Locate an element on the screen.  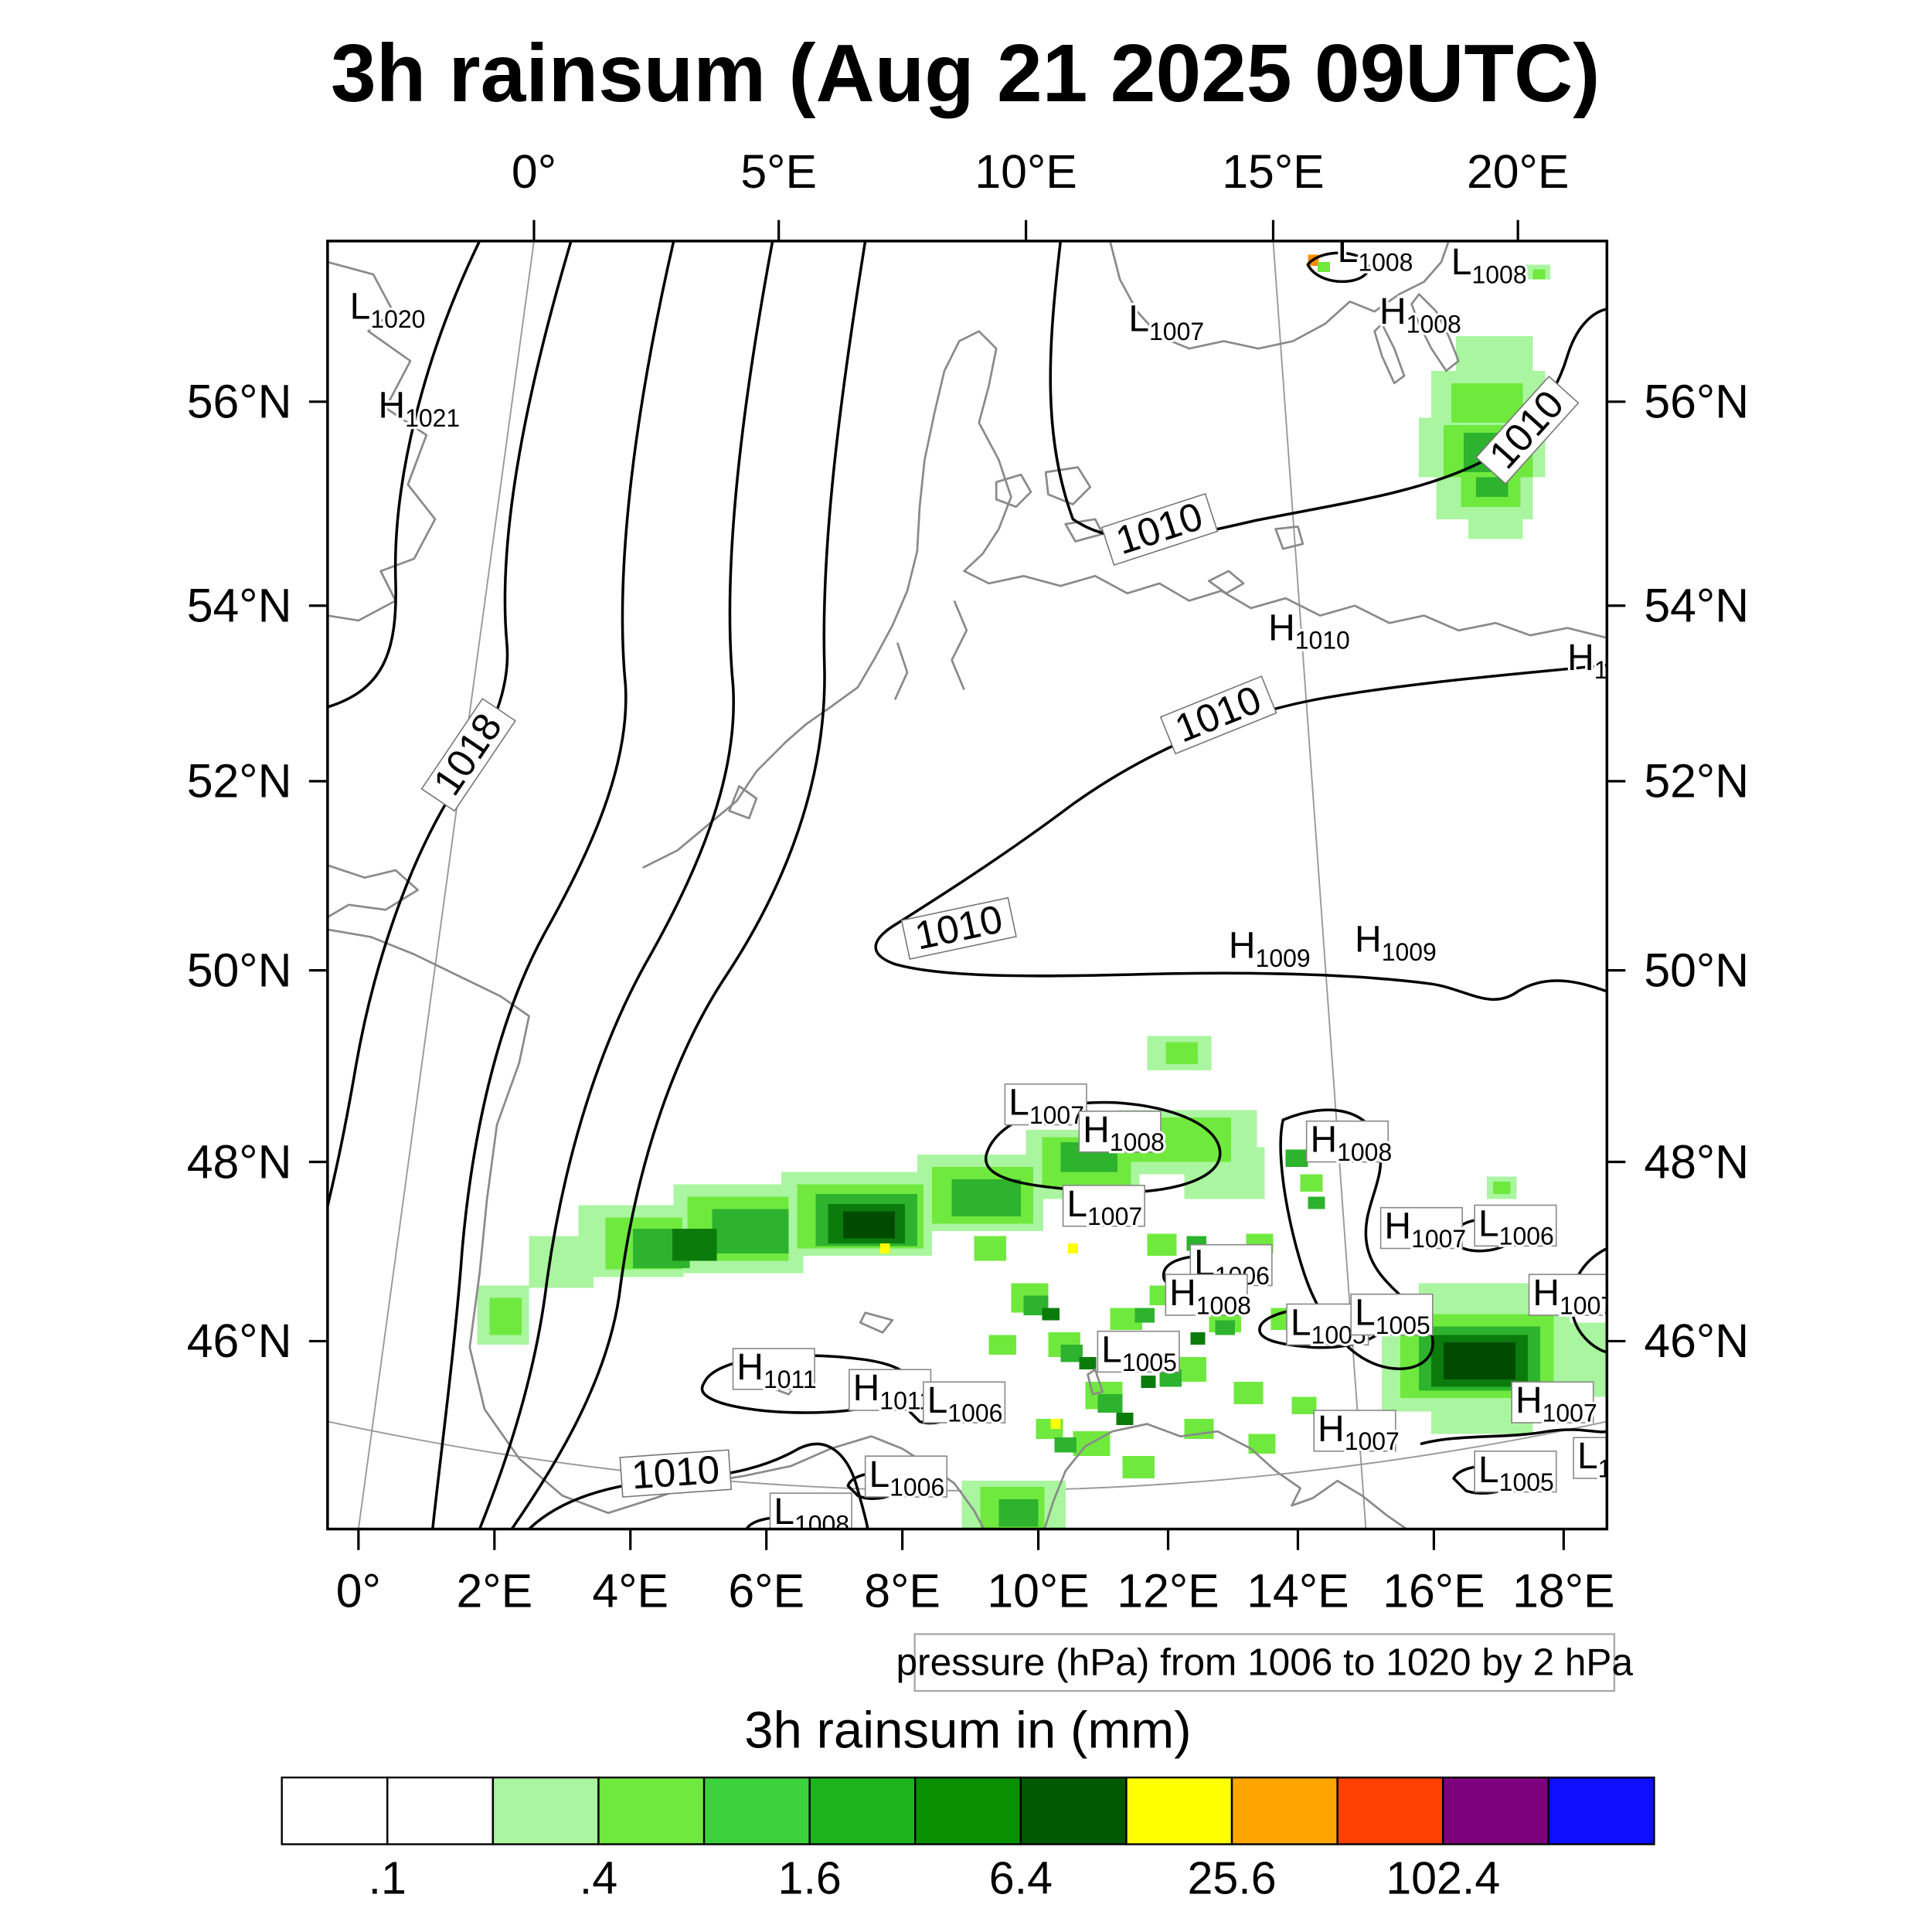
island-funen is located at coordinates (1013, 491).